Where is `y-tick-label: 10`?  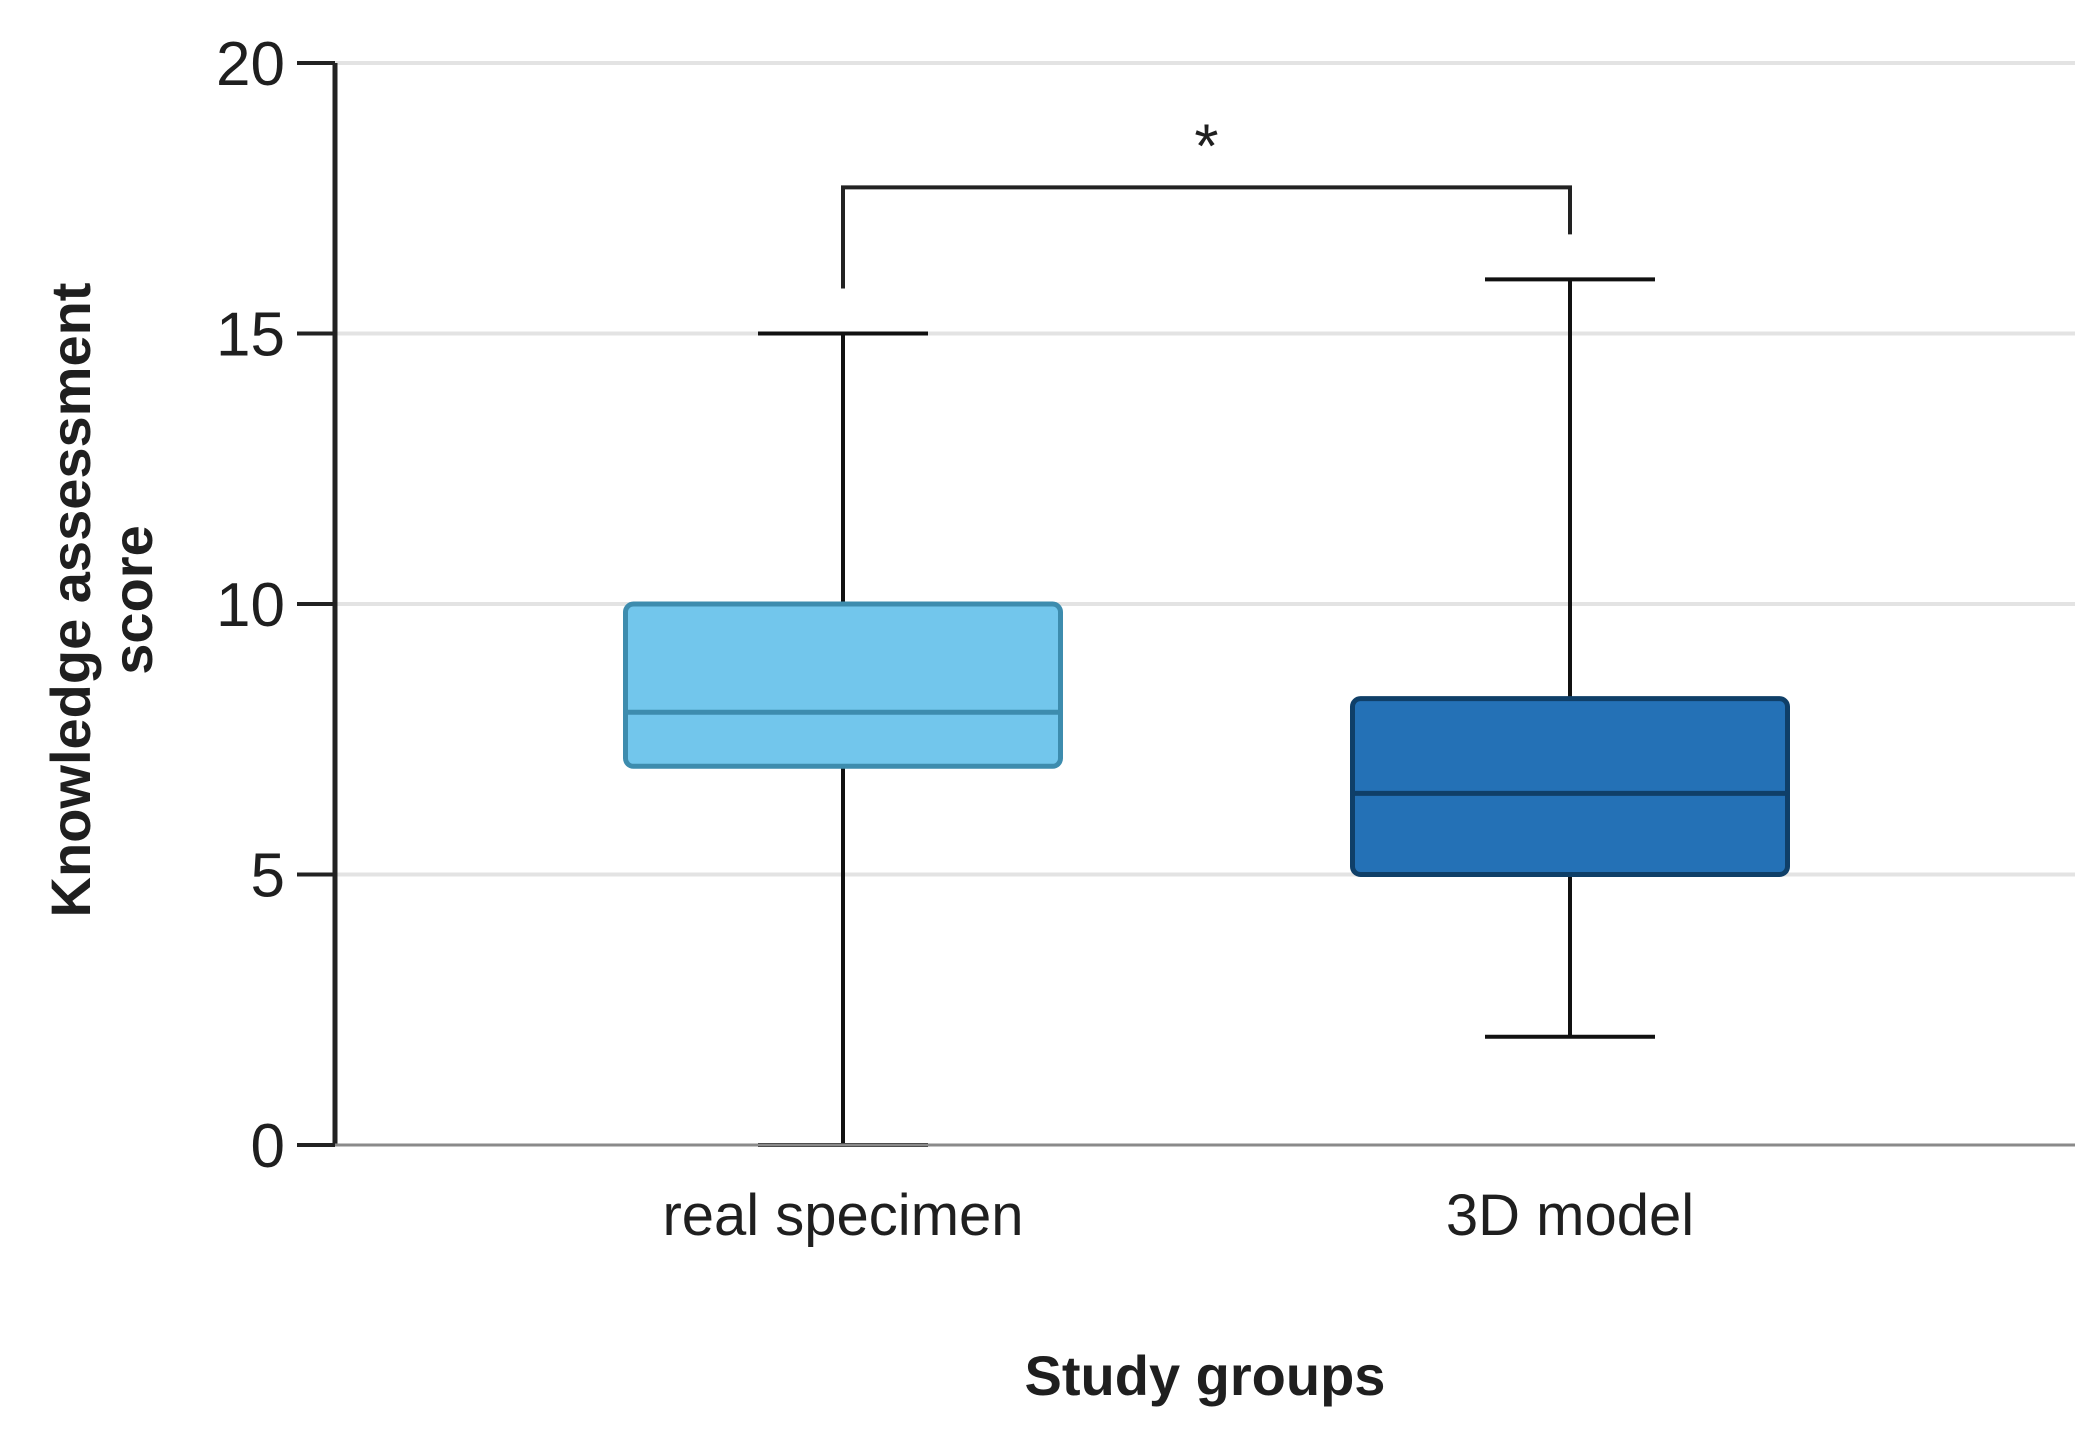 y-tick-label: 10 is located at coordinates (250, 605).